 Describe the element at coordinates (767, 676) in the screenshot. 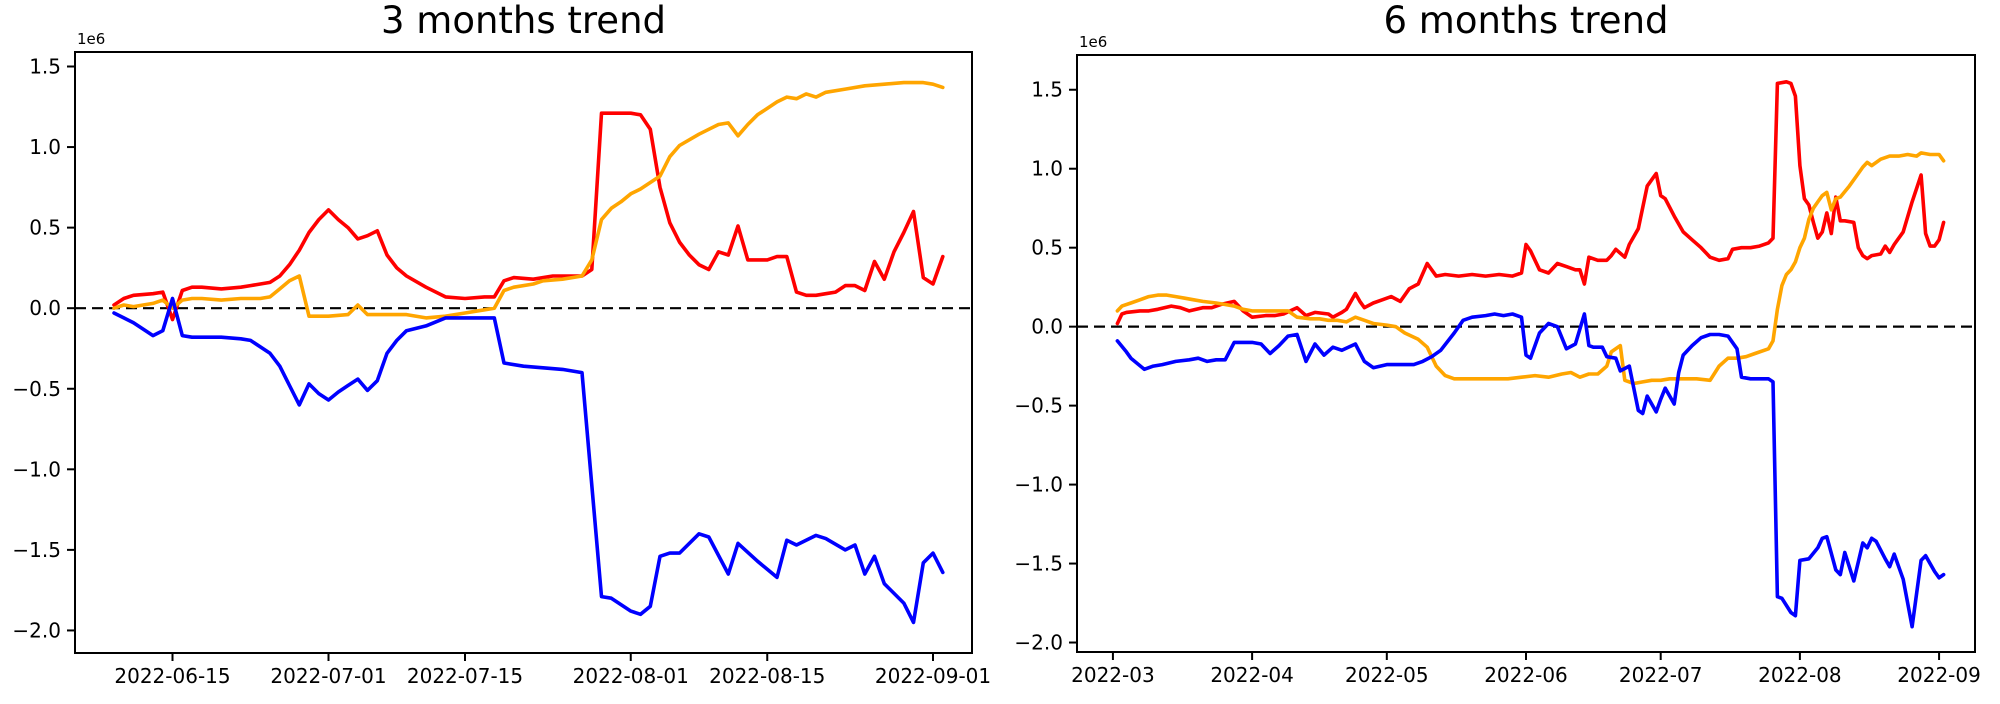

I see `x-tick-label: 2022-08-15` at that location.